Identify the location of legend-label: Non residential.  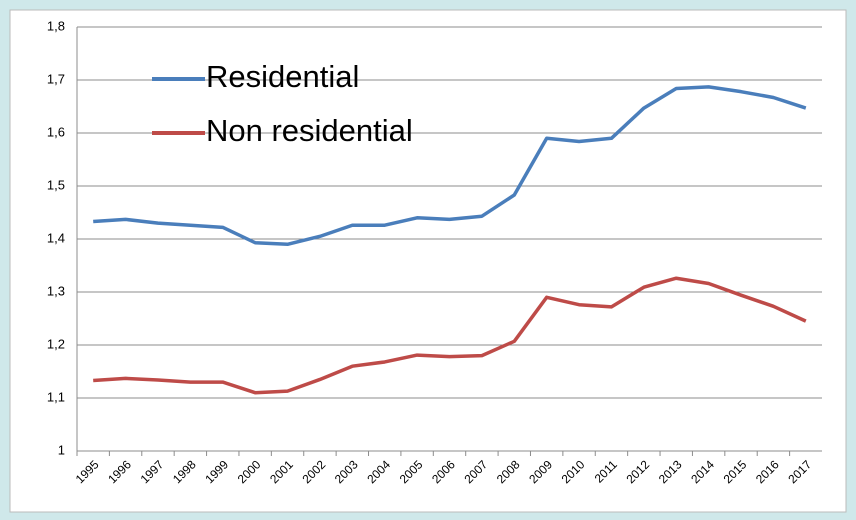
(309, 130).